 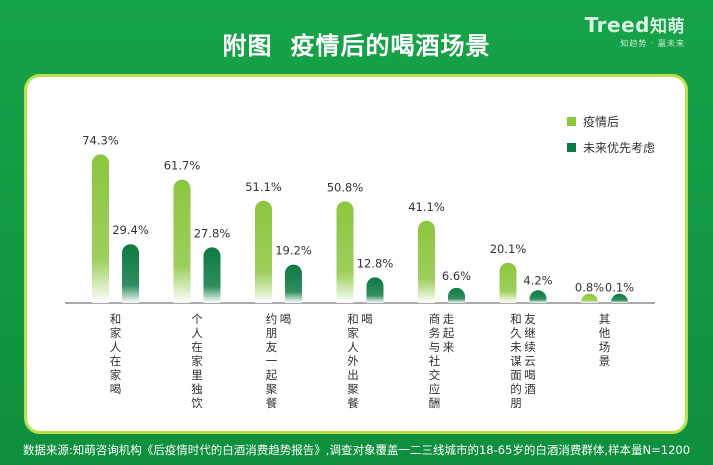 What do you see at coordinates (197, 389) in the screenshot?
I see `svg-text: 独` at bounding box center [197, 389].